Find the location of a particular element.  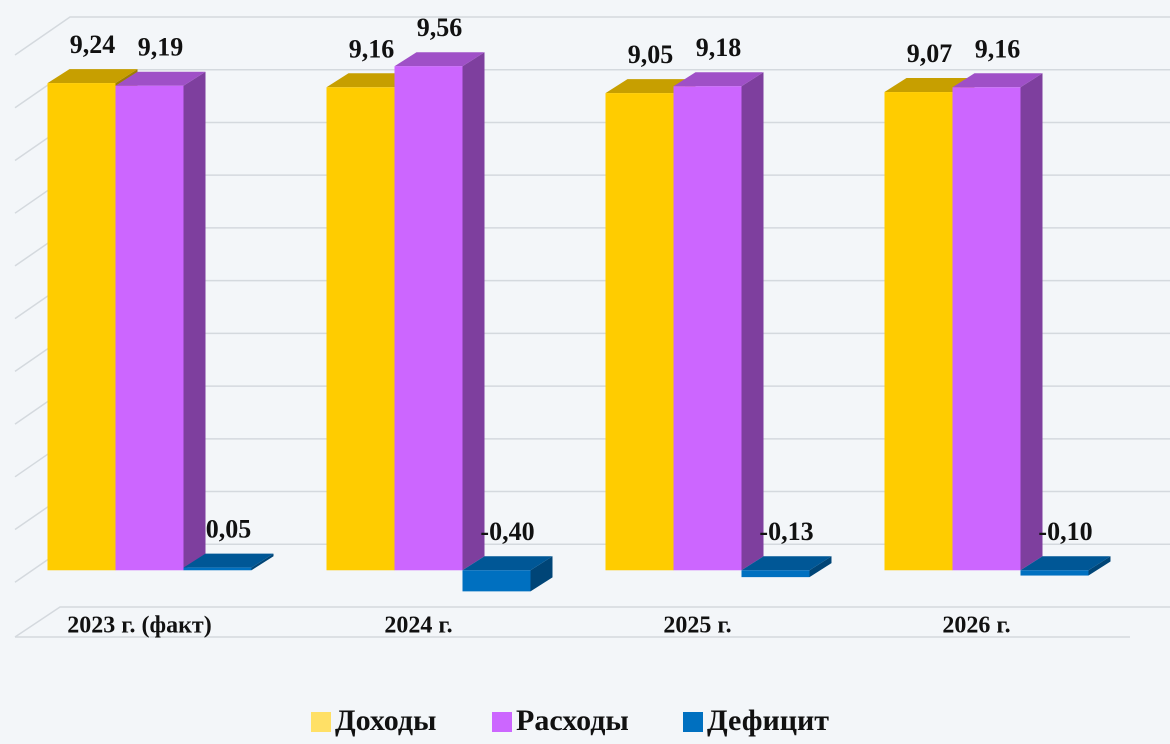

data-label: 9,18 is located at coordinates (719, 47).